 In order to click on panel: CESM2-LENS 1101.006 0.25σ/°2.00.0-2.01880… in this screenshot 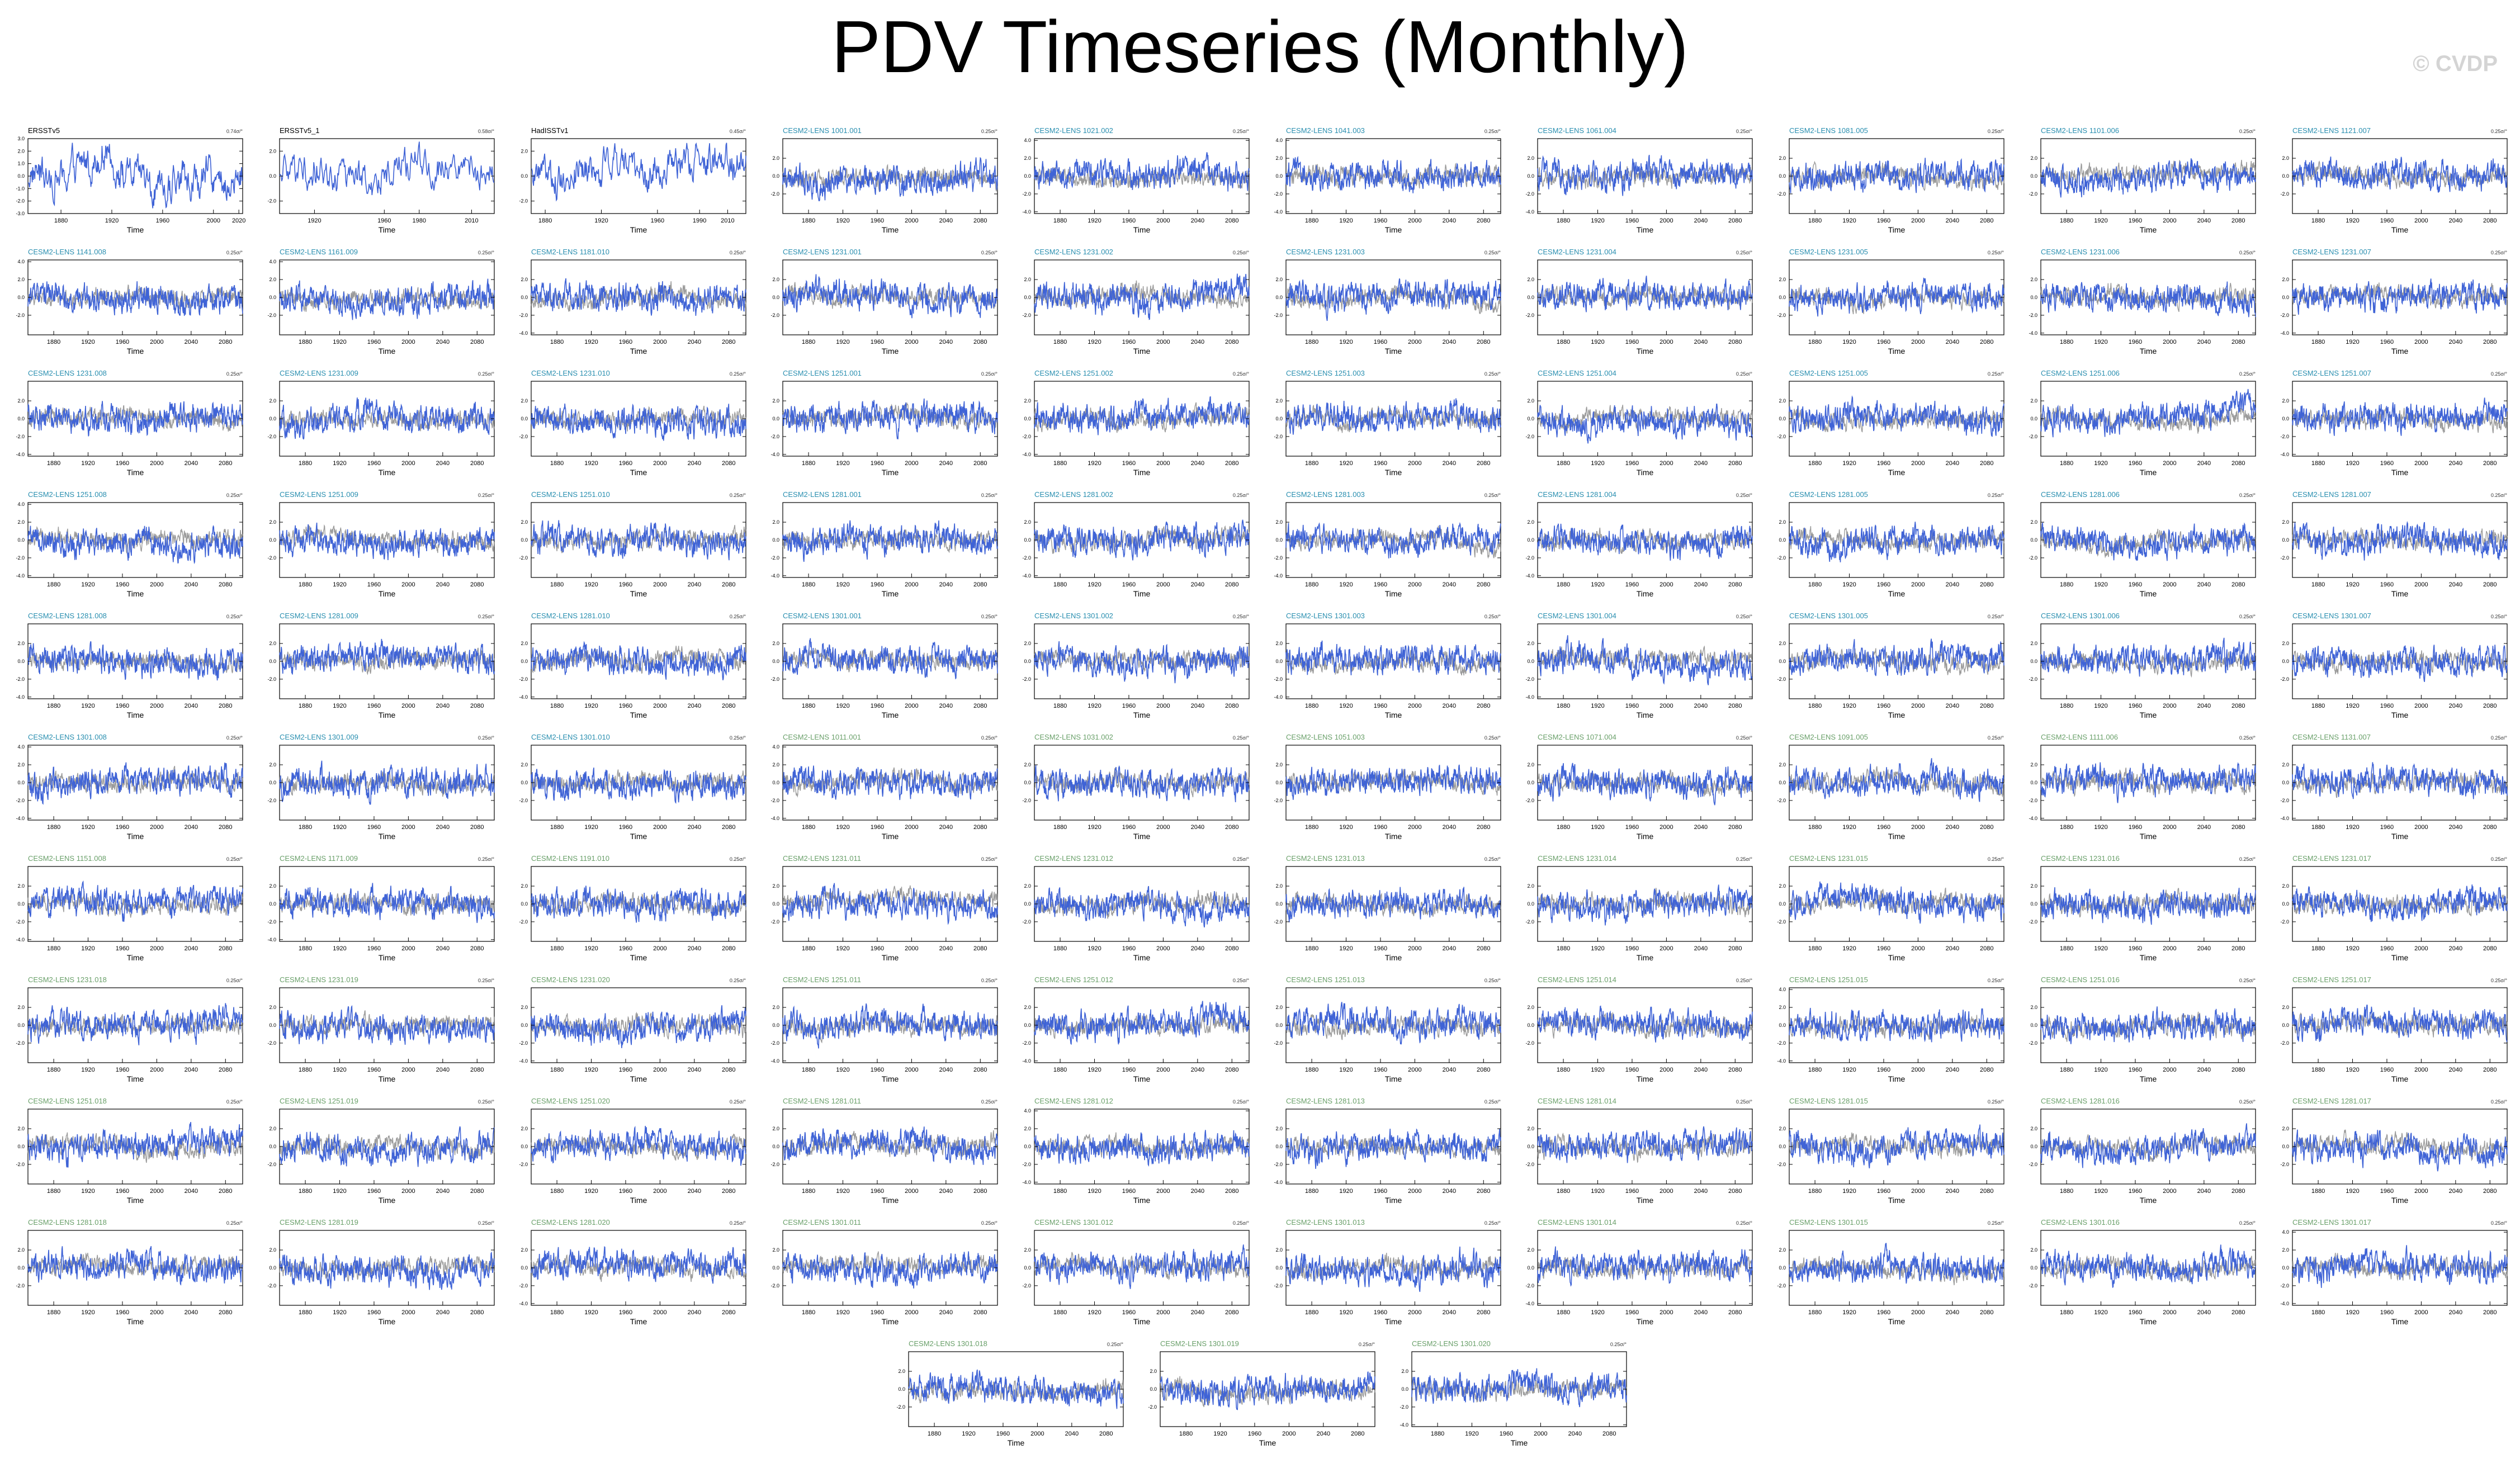, I will do `click(2142, 180)`.